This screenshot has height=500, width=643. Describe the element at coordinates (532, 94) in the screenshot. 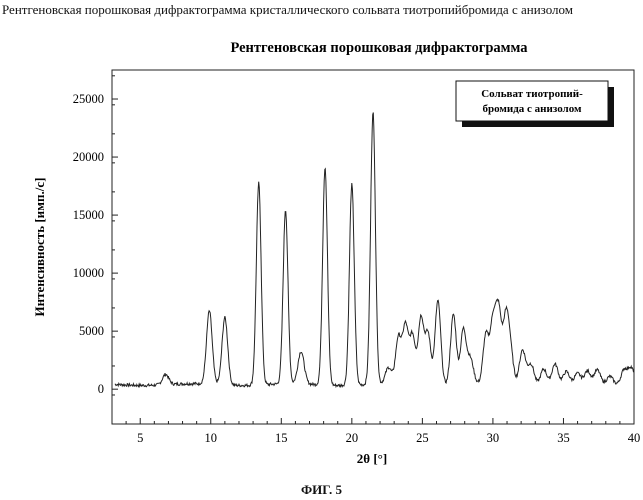

I see `legend-entry-line-1: Сольват тиотропий-` at that location.